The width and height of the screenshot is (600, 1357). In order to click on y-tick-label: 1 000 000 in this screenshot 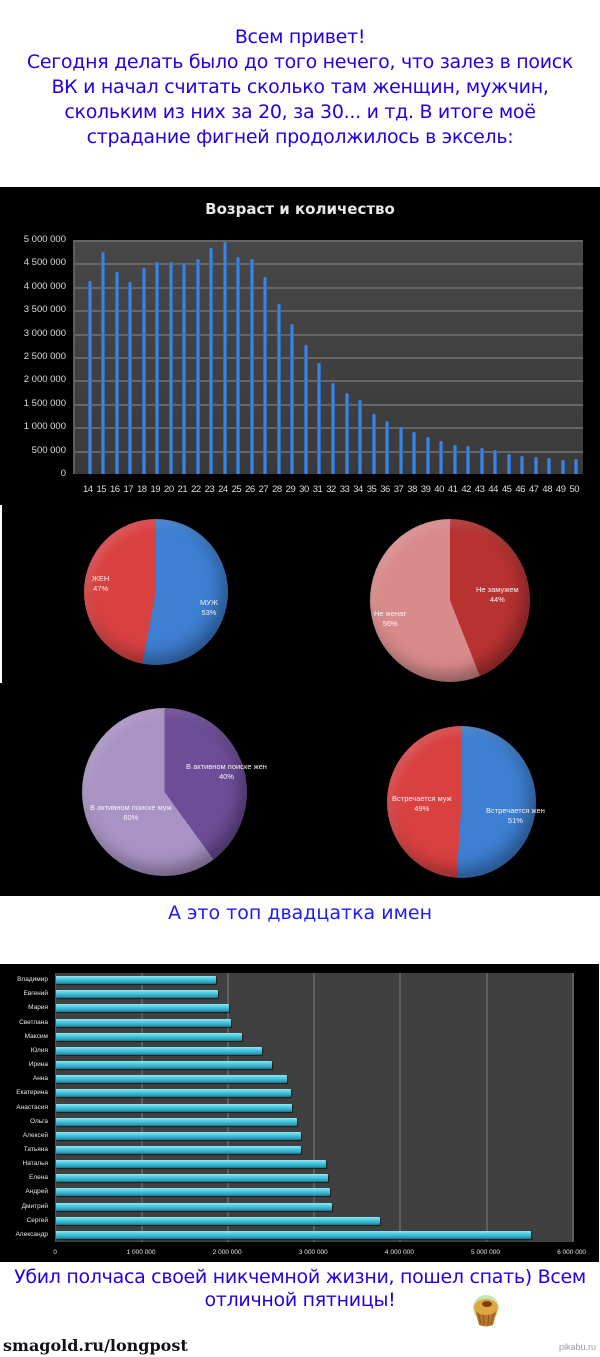, I will do `click(44, 427)`.